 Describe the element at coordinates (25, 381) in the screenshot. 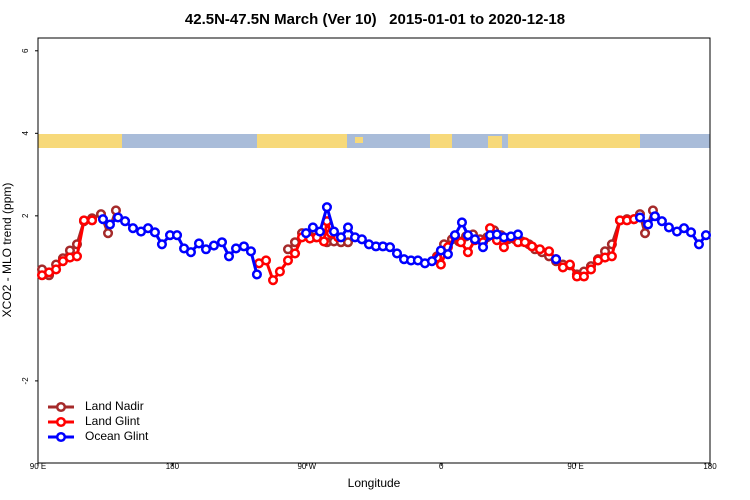

I see `y-tick-label: -2` at that location.